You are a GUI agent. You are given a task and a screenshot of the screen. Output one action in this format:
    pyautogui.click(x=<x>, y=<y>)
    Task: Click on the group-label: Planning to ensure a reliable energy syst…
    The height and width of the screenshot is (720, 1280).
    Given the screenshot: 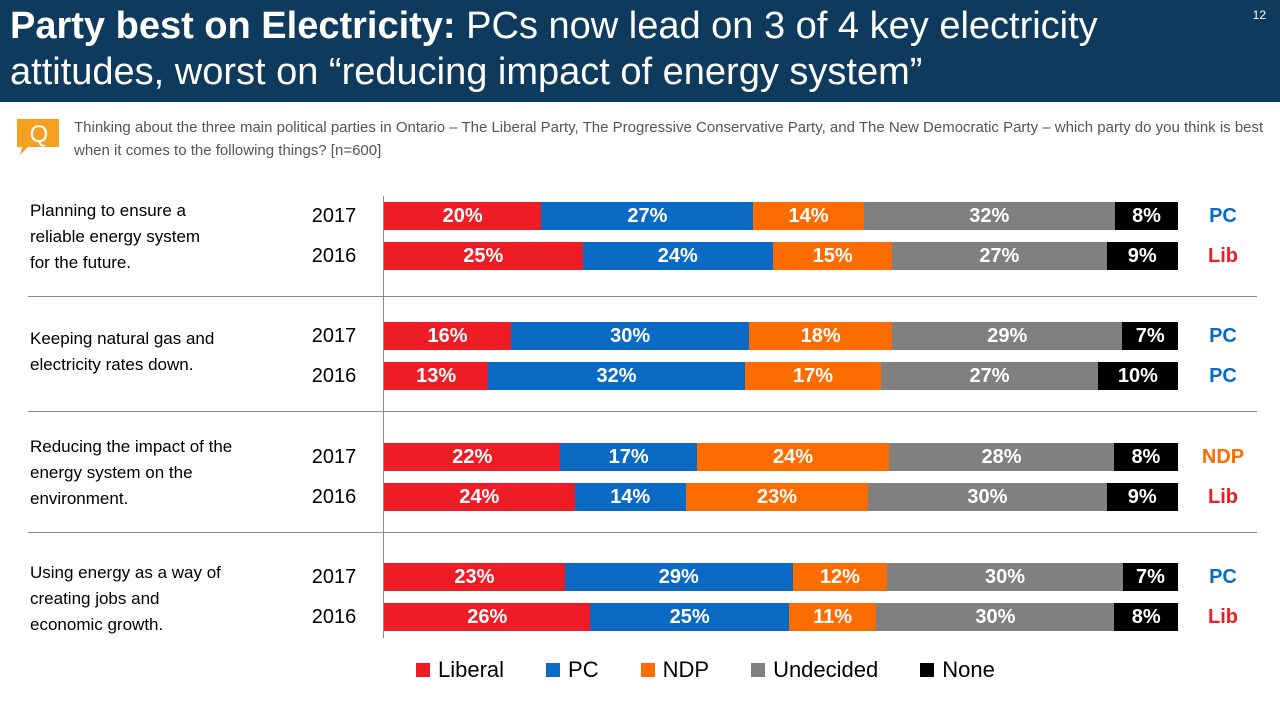 What is the action you would take?
    pyautogui.click(x=160, y=237)
    